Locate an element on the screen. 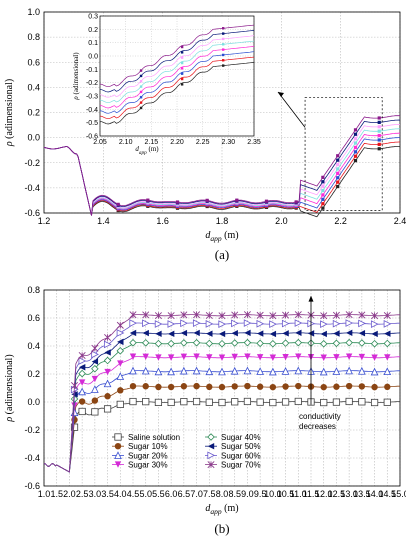  inset-x-tick-label: 2.15 is located at coordinates (152, 142).